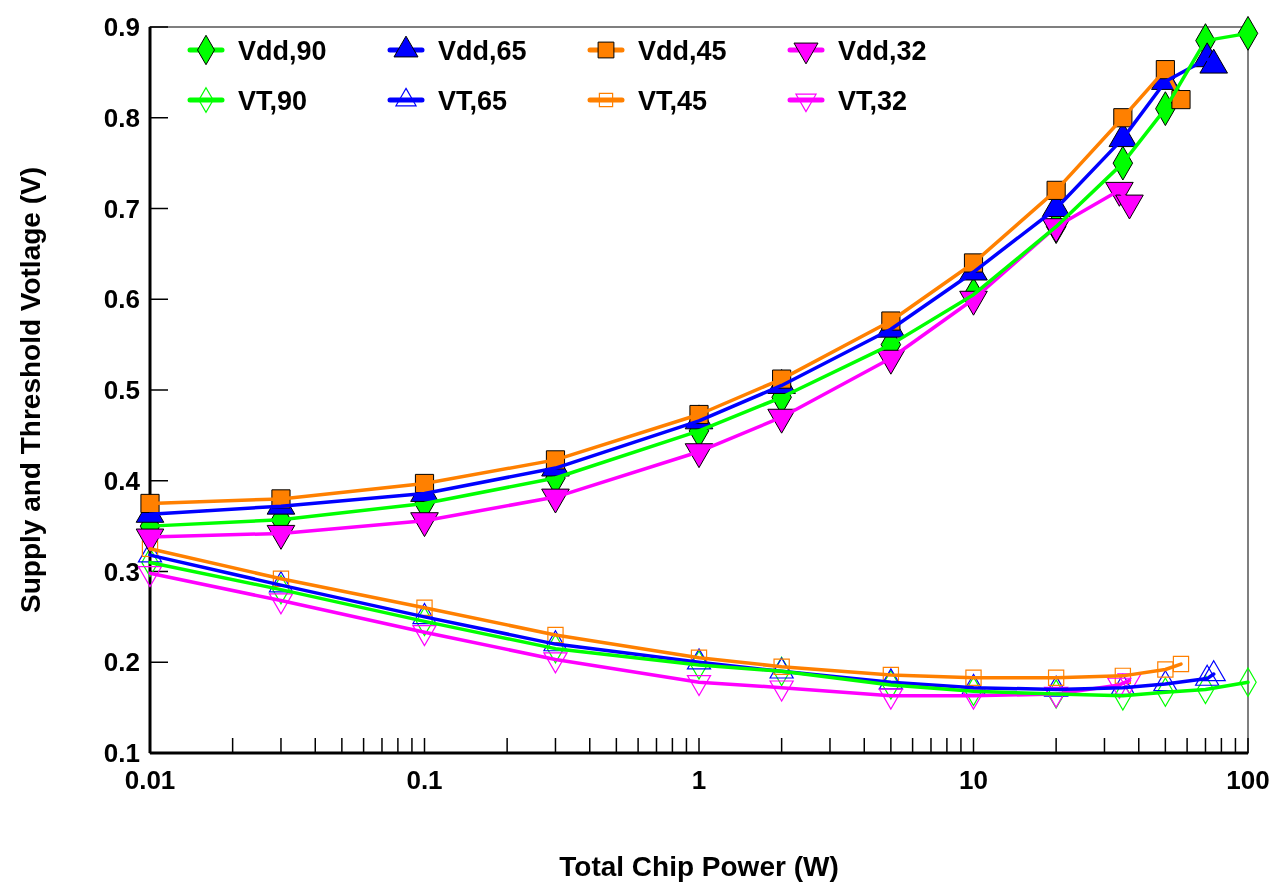 The image size is (1286, 888). I want to click on legend-label: Vdd,45, so click(682, 51).